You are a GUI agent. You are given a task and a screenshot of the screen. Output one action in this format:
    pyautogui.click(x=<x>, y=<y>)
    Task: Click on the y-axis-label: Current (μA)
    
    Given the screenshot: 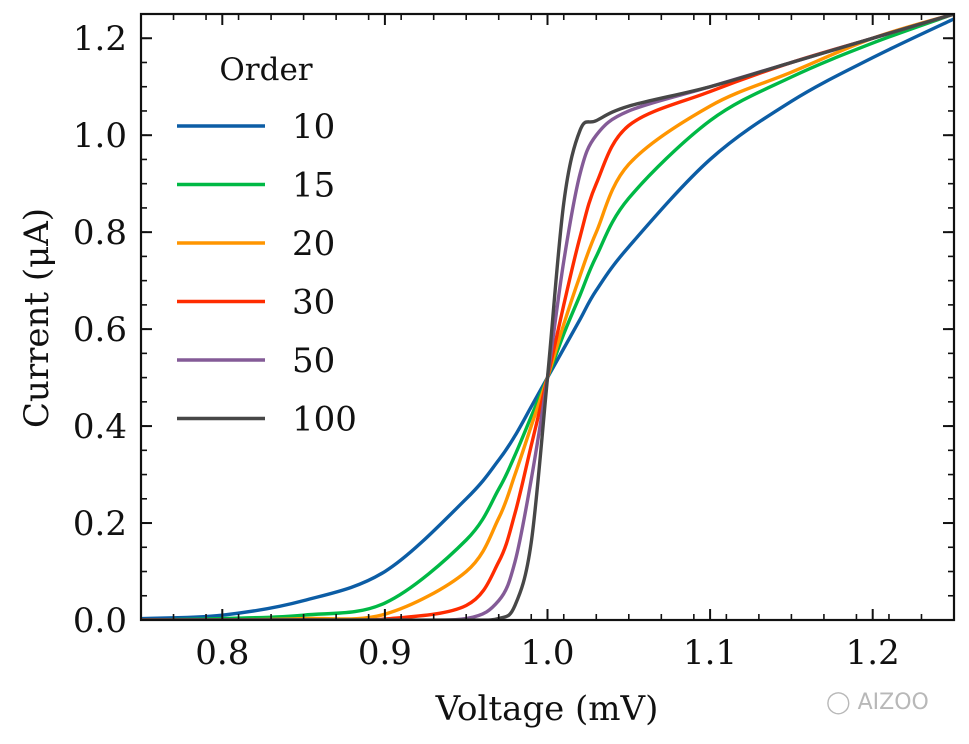 What is the action you would take?
    pyautogui.click(x=37, y=318)
    